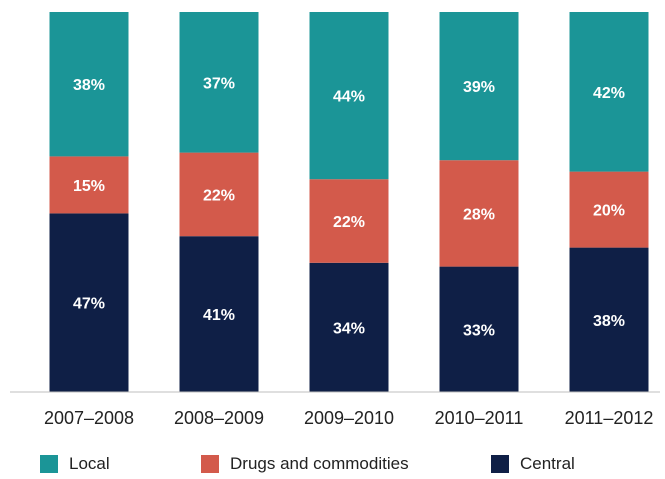 Image resolution: width=665 pixels, height=479 pixels. I want to click on data-label-local-2007-2008: 38%, so click(89, 85).